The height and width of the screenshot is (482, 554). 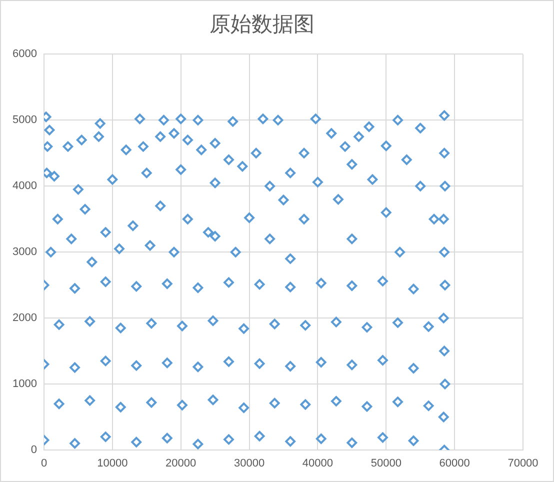 What do you see at coordinates (112, 464) in the screenshot?
I see `x-tick-label: 10000` at bounding box center [112, 464].